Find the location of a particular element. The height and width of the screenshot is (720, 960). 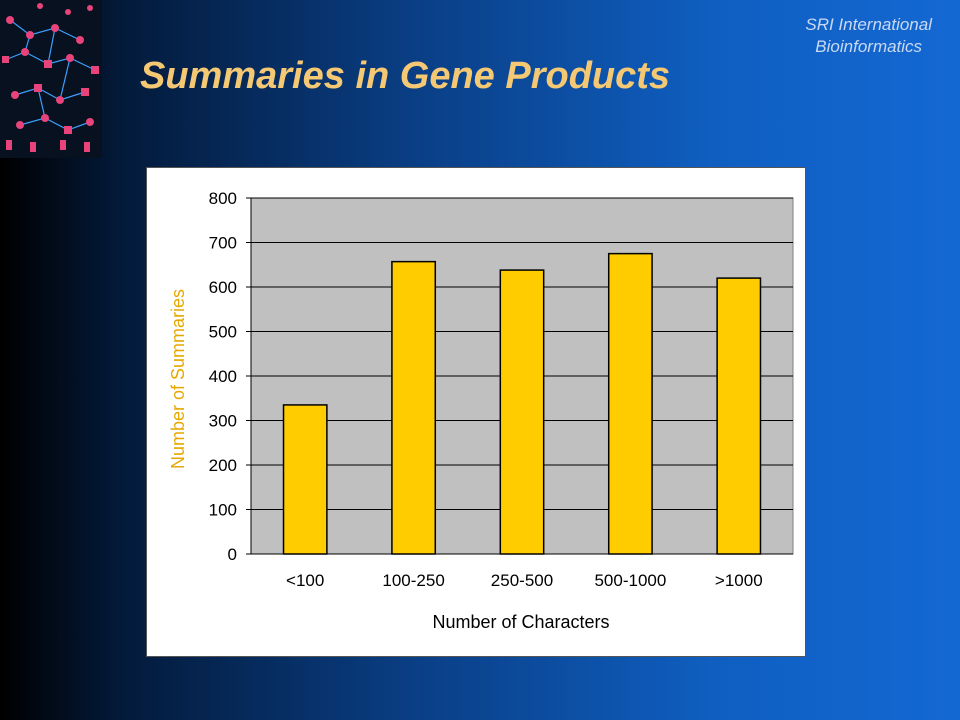

pathway-diagram-icon is located at coordinates (50, 77).